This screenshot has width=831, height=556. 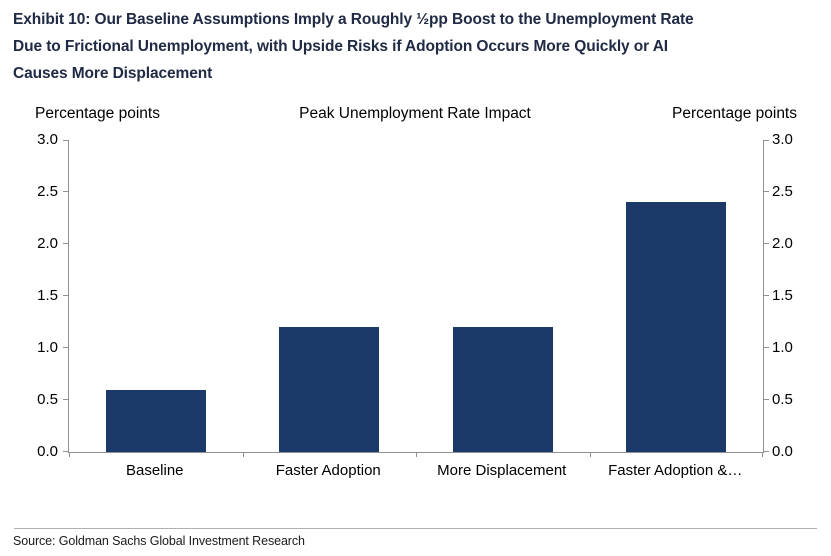 What do you see at coordinates (782, 191) in the screenshot?
I see `y-axis-label-right: 2.5` at bounding box center [782, 191].